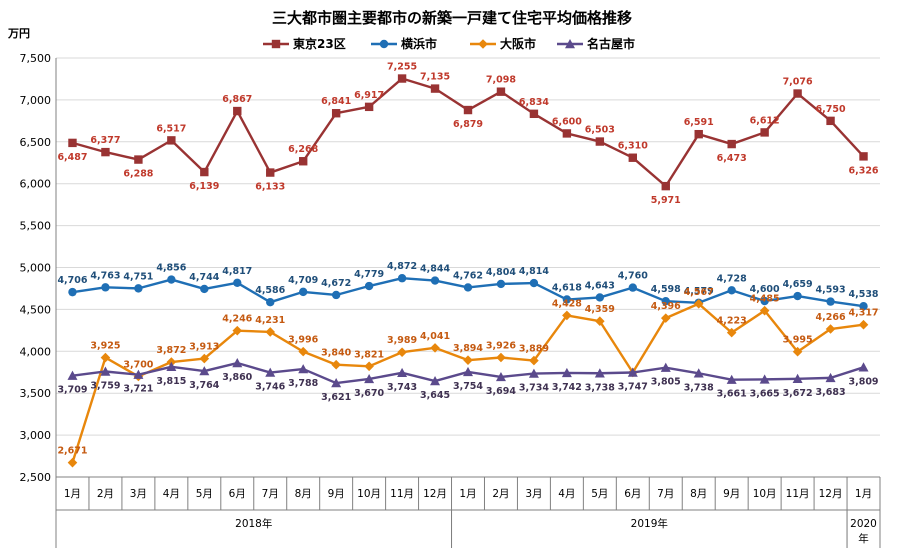 This screenshot has height=553, width=898. I want to click on y-tick-label: 7,500, so click(36, 58).